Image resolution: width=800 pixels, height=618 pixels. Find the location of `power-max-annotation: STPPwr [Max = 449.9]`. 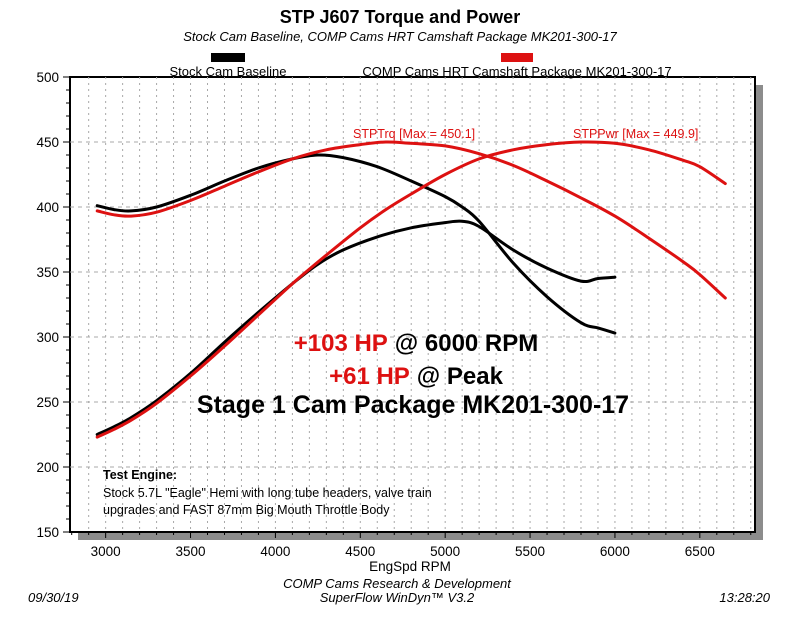

power-max-annotation: STPPwr [Max = 449.9] is located at coordinates (636, 134).